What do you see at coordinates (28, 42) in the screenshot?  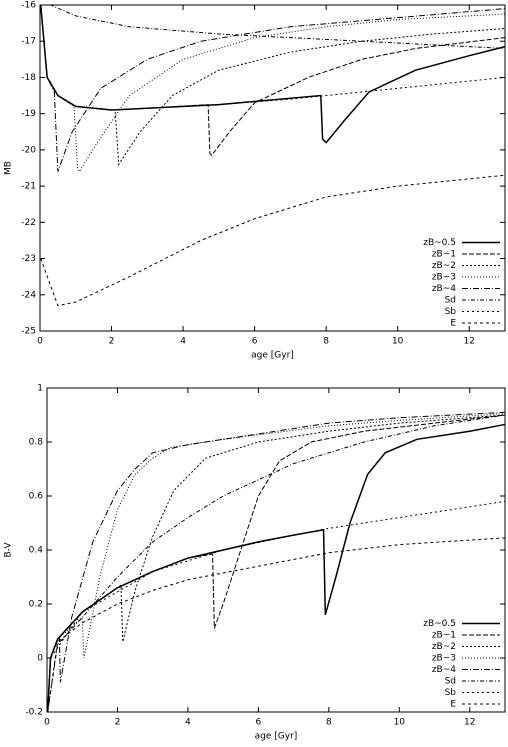 I see `y-tick-label: -17` at bounding box center [28, 42].